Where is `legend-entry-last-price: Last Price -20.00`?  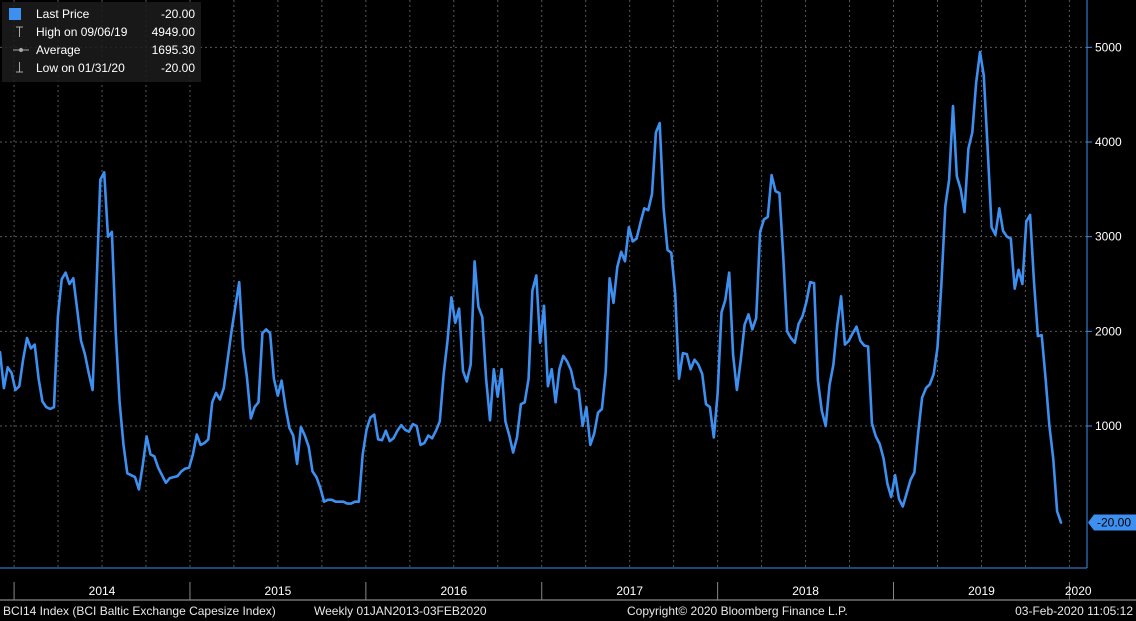
legend-entry-last-price: Last Price -20.00 is located at coordinates (101, 14).